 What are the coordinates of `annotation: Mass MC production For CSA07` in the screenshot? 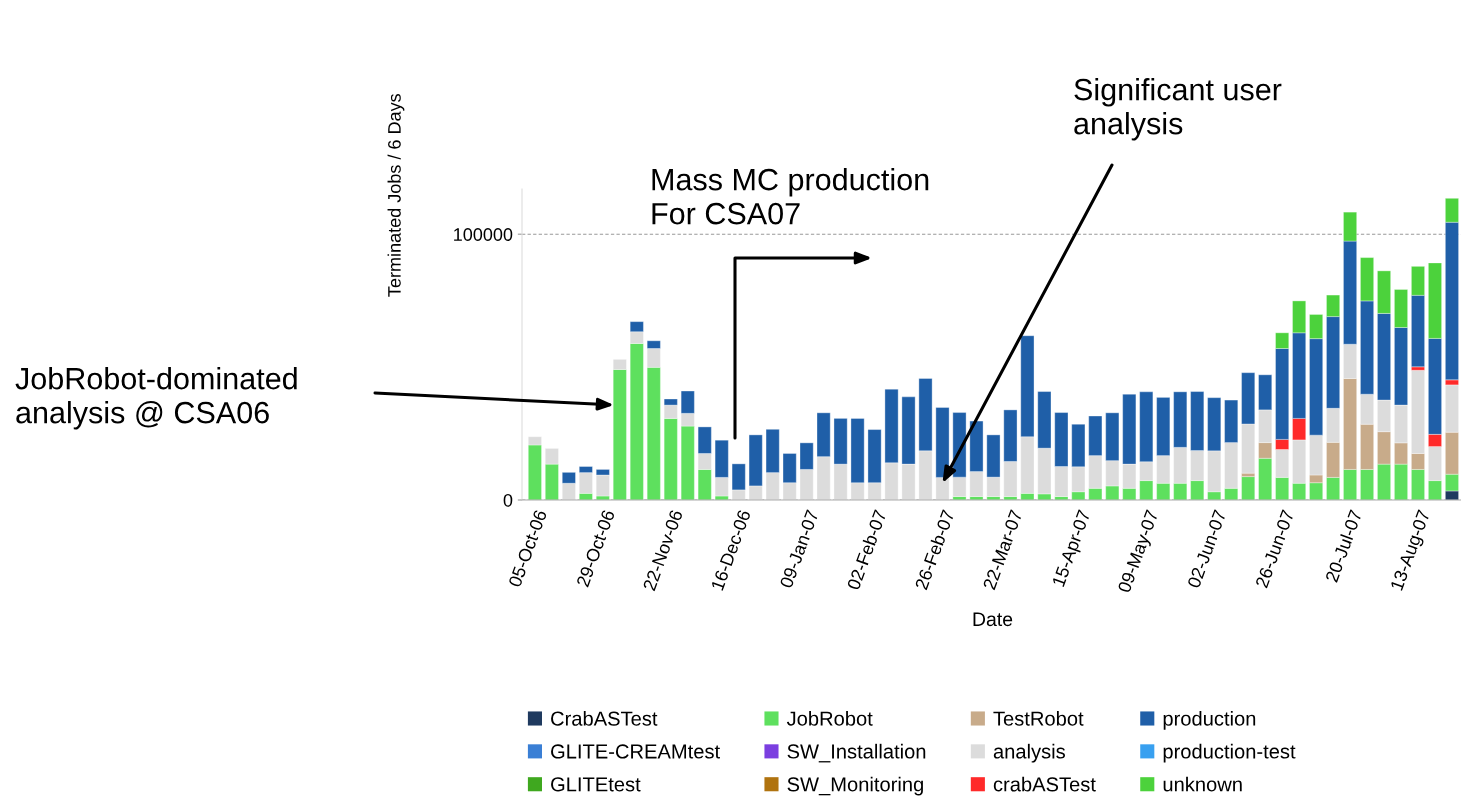 It's located at (790, 196).